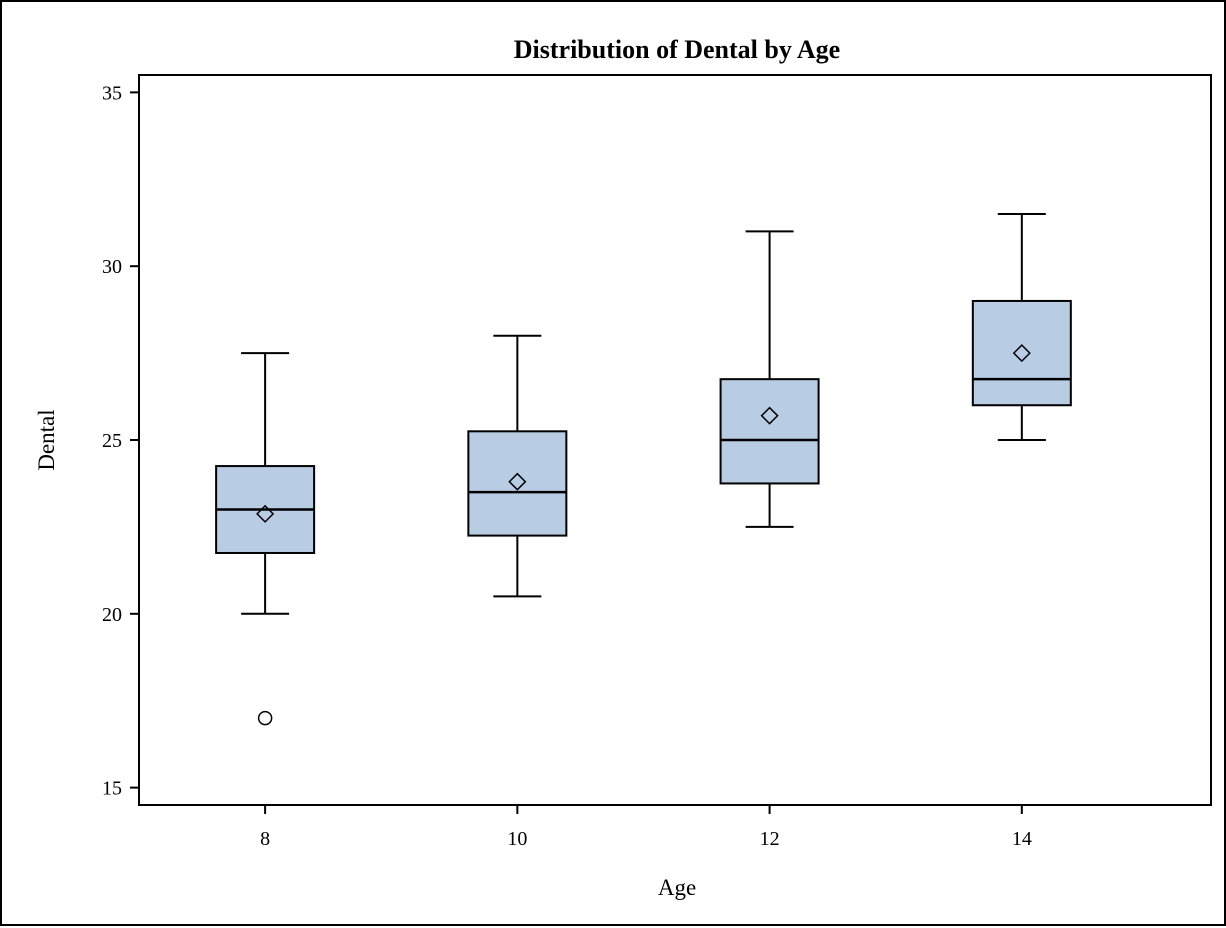 The width and height of the screenshot is (1226, 928). Describe the element at coordinates (1022, 839) in the screenshot. I see `x-tick-label: 14` at that location.